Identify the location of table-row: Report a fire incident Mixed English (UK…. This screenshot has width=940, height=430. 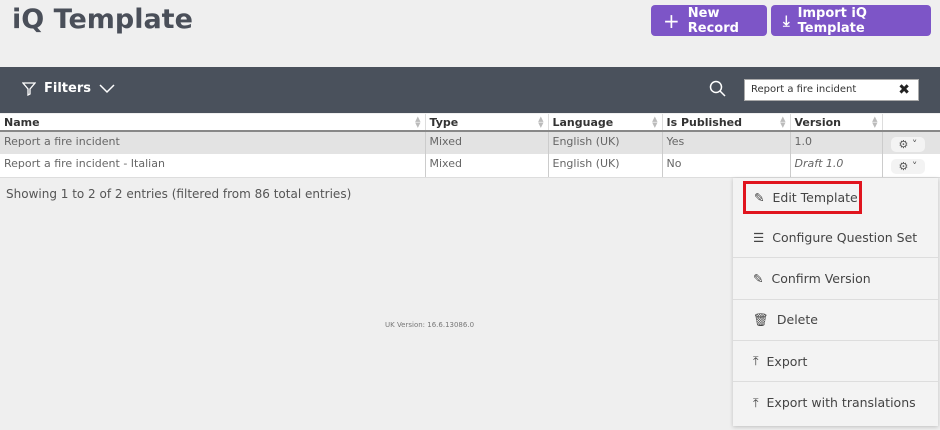
(470, 142).